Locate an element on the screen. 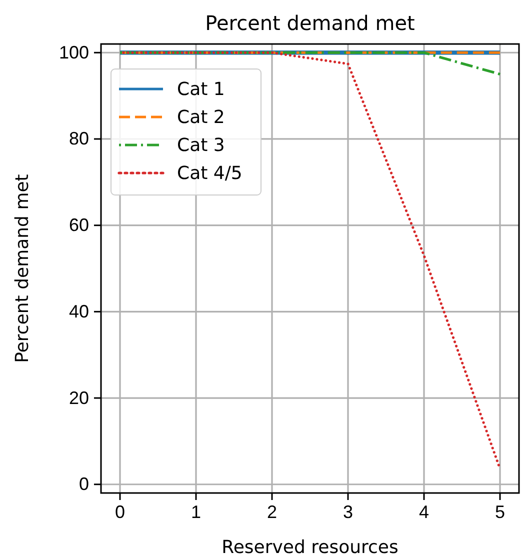  y-tick-label: 80 is located at coordinates (78, 138).